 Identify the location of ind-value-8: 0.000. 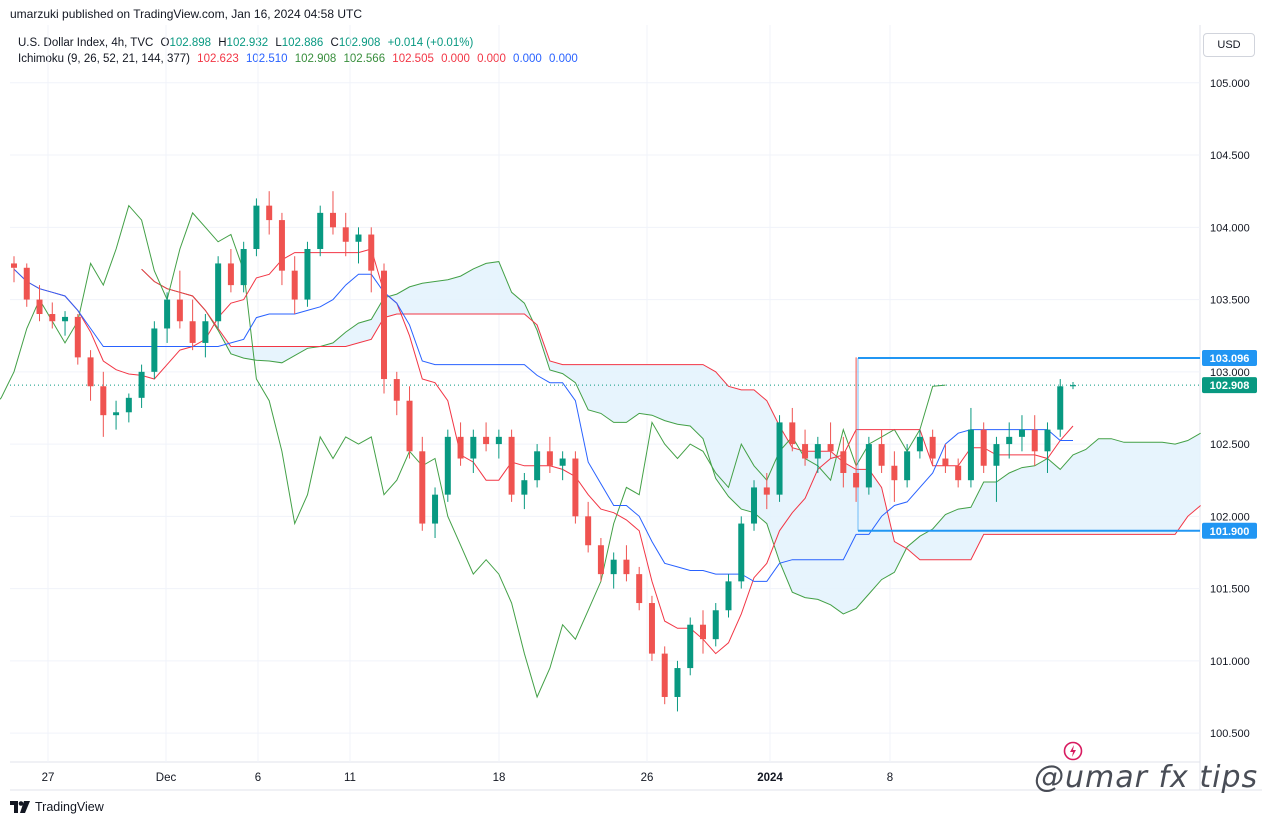
(527, 59).